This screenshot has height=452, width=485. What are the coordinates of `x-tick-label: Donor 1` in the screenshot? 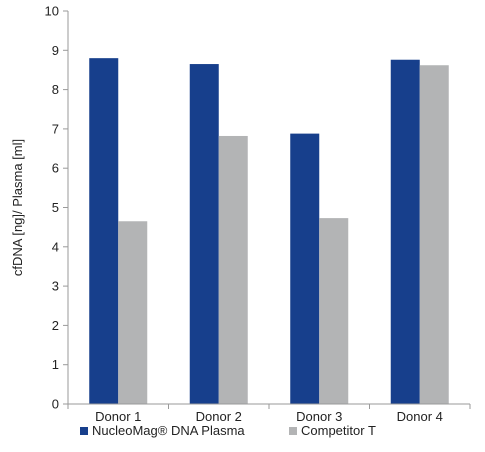 It's located at (118, 416).